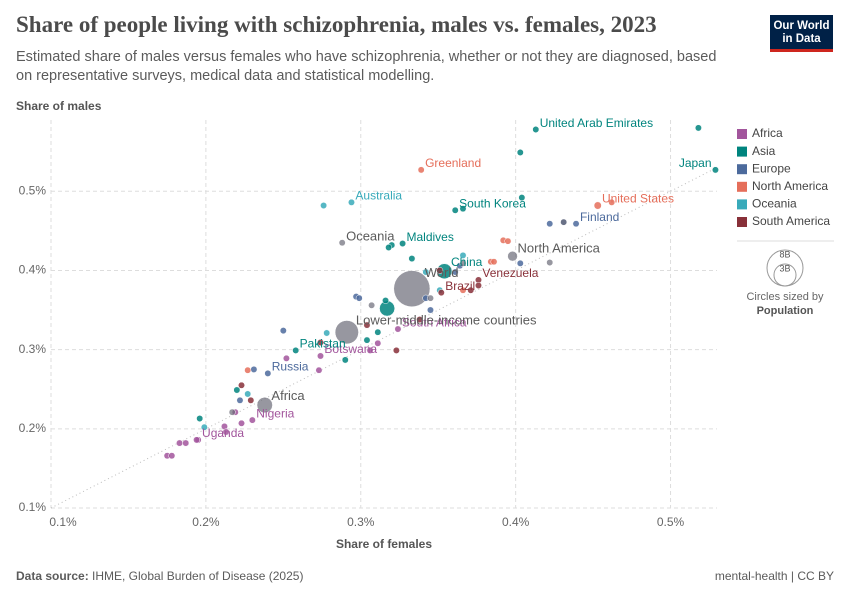 This screenshot has height=600, width=850. I want to click on legend-label: Africa, so click(767, 133).